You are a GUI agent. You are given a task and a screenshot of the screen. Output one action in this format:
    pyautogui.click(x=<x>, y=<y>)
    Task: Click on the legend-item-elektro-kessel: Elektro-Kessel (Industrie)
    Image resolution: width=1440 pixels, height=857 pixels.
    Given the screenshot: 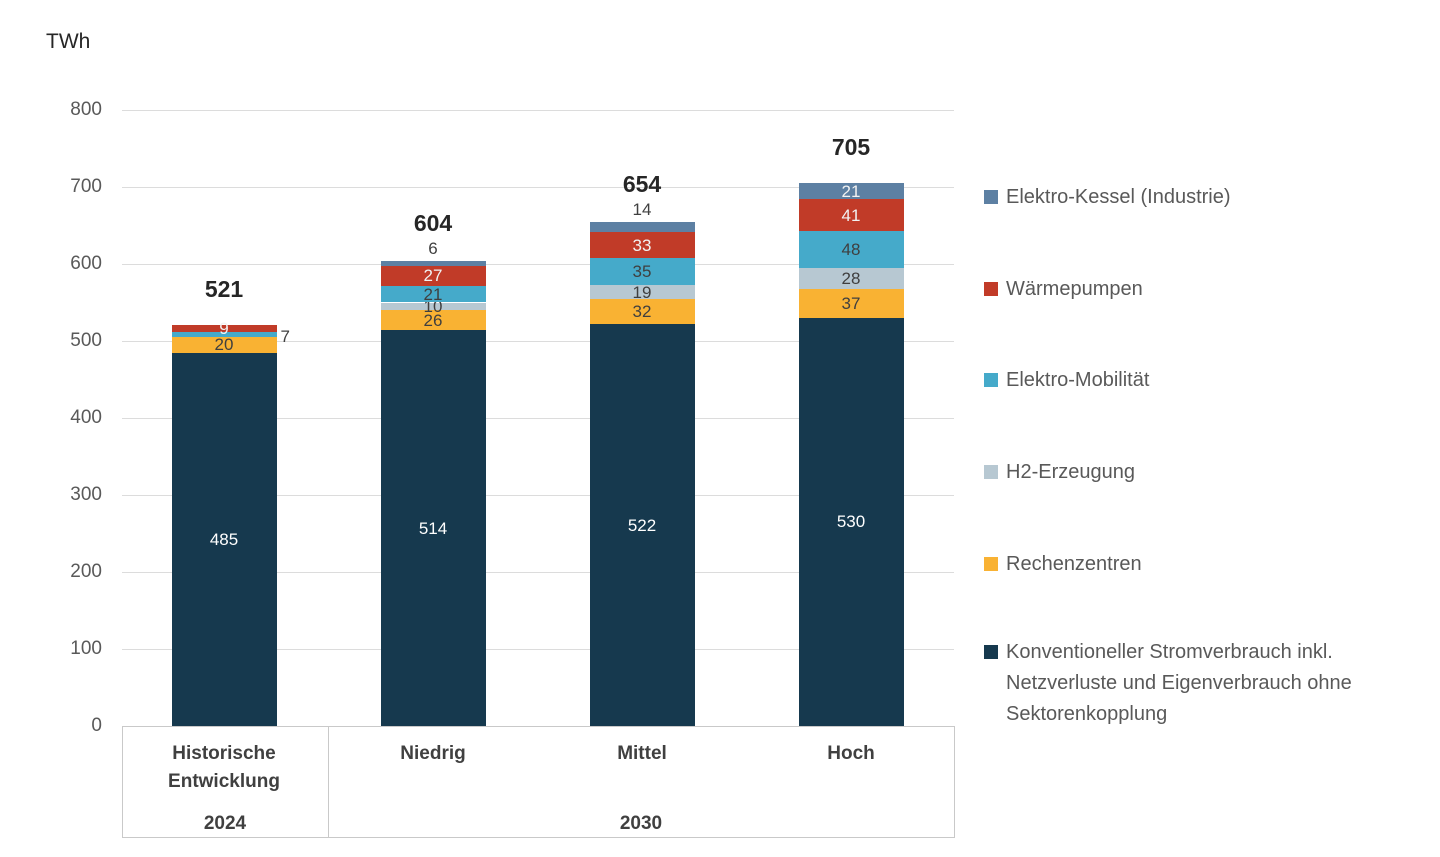 What is the action you would take?
    pyautogui.click(x=1107, y=197)
    